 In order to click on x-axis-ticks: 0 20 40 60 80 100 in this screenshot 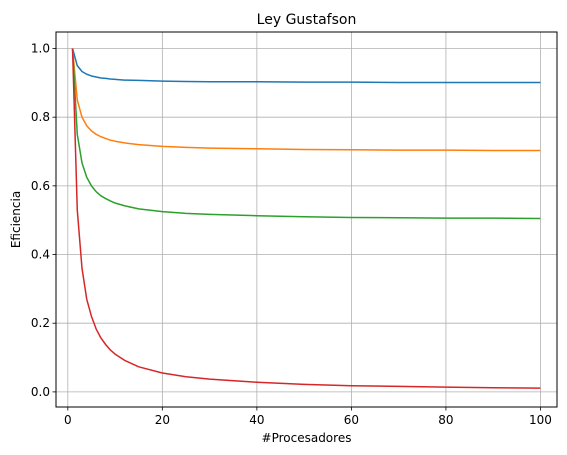, I will do `click(308, 417)`.